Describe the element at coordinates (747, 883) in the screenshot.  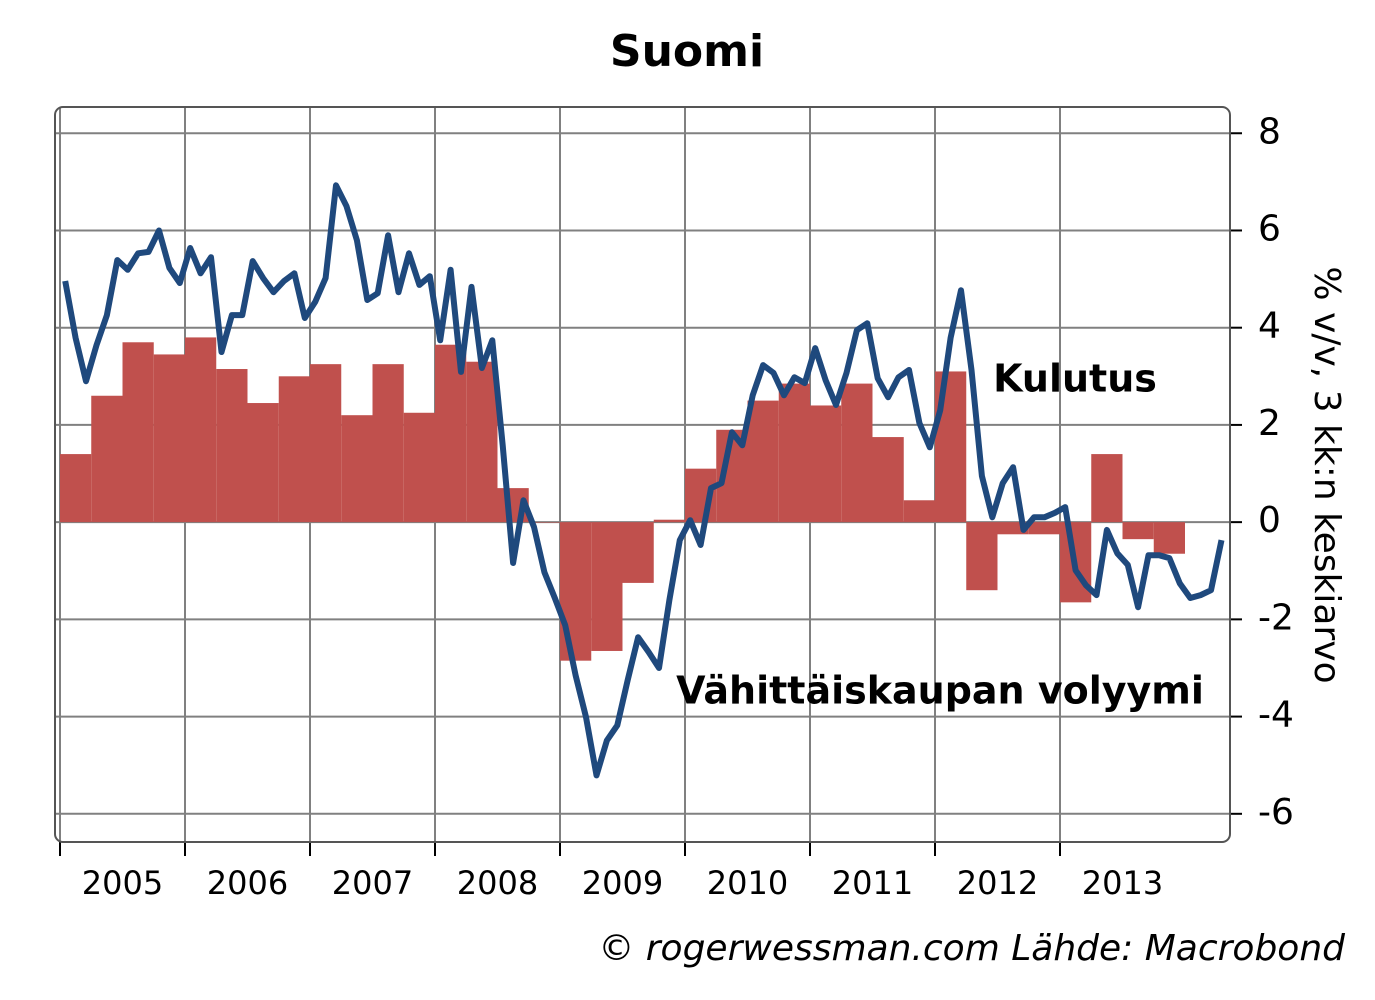
I see `x-tick-label: 2010` at that location.